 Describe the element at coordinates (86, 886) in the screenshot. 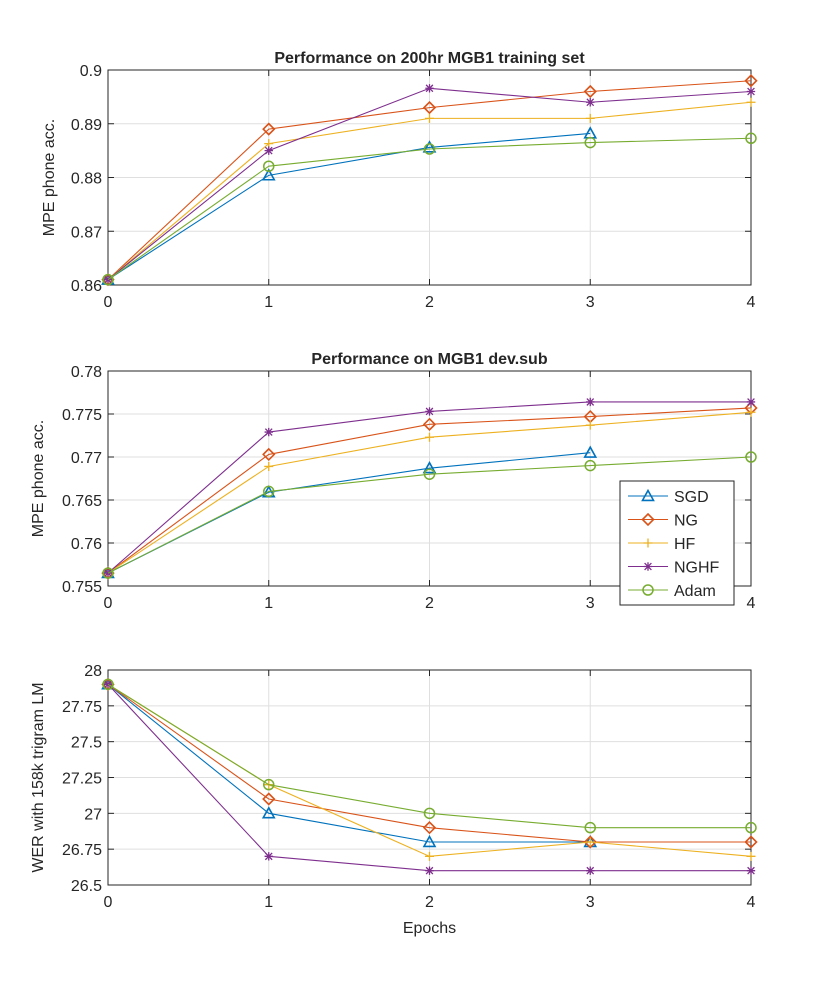

I see `y-tick-label: 26.5` at that location.